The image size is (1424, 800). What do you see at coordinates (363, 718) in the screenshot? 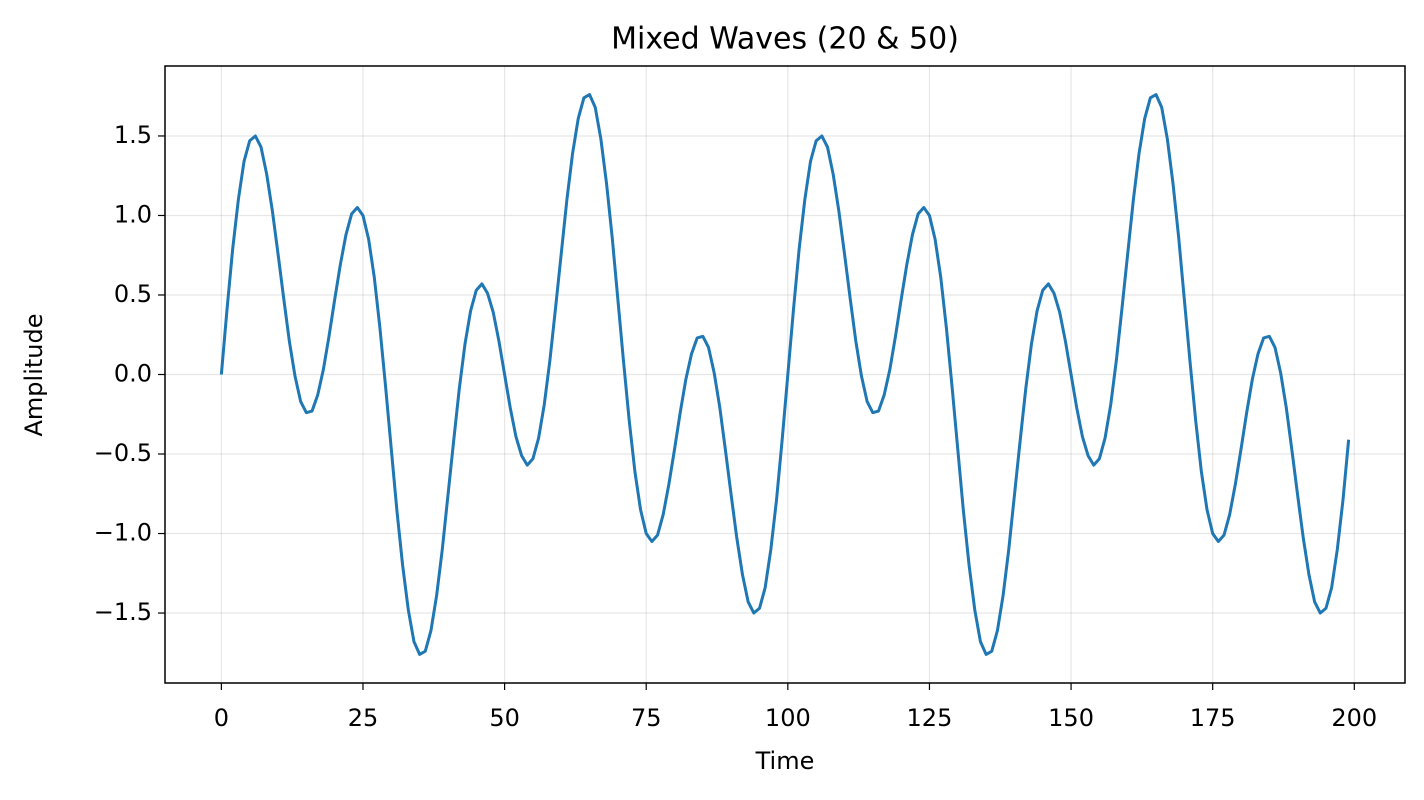
I see `x-tick-label: 25` at bounding box center [363, 718].